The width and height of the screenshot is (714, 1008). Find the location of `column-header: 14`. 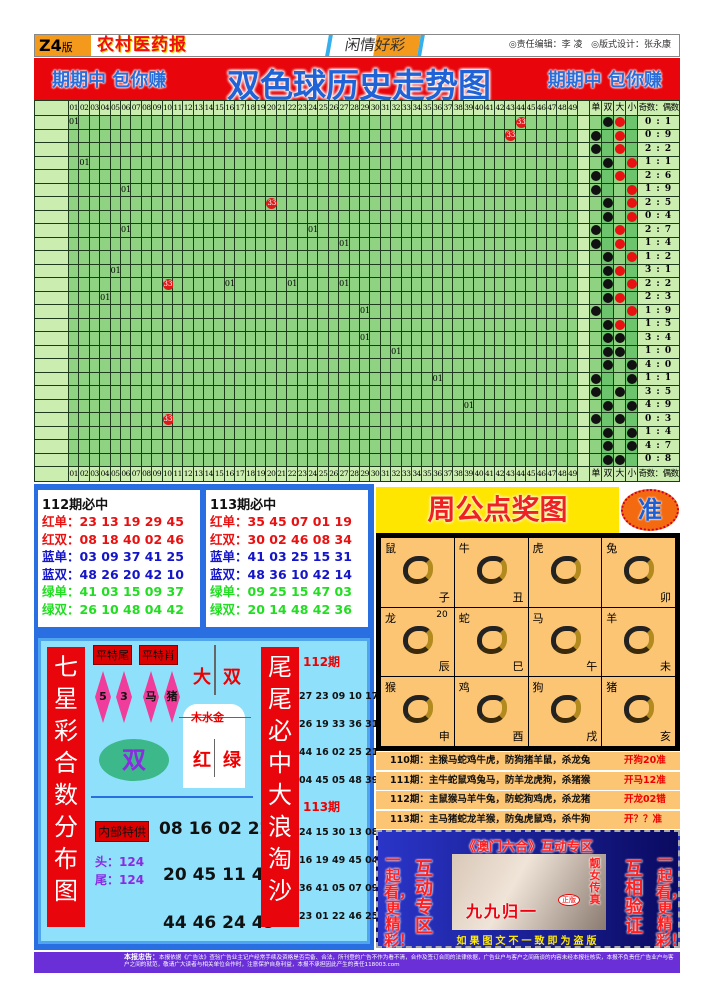

column-header: 14 is located at coordinates (209, 474).